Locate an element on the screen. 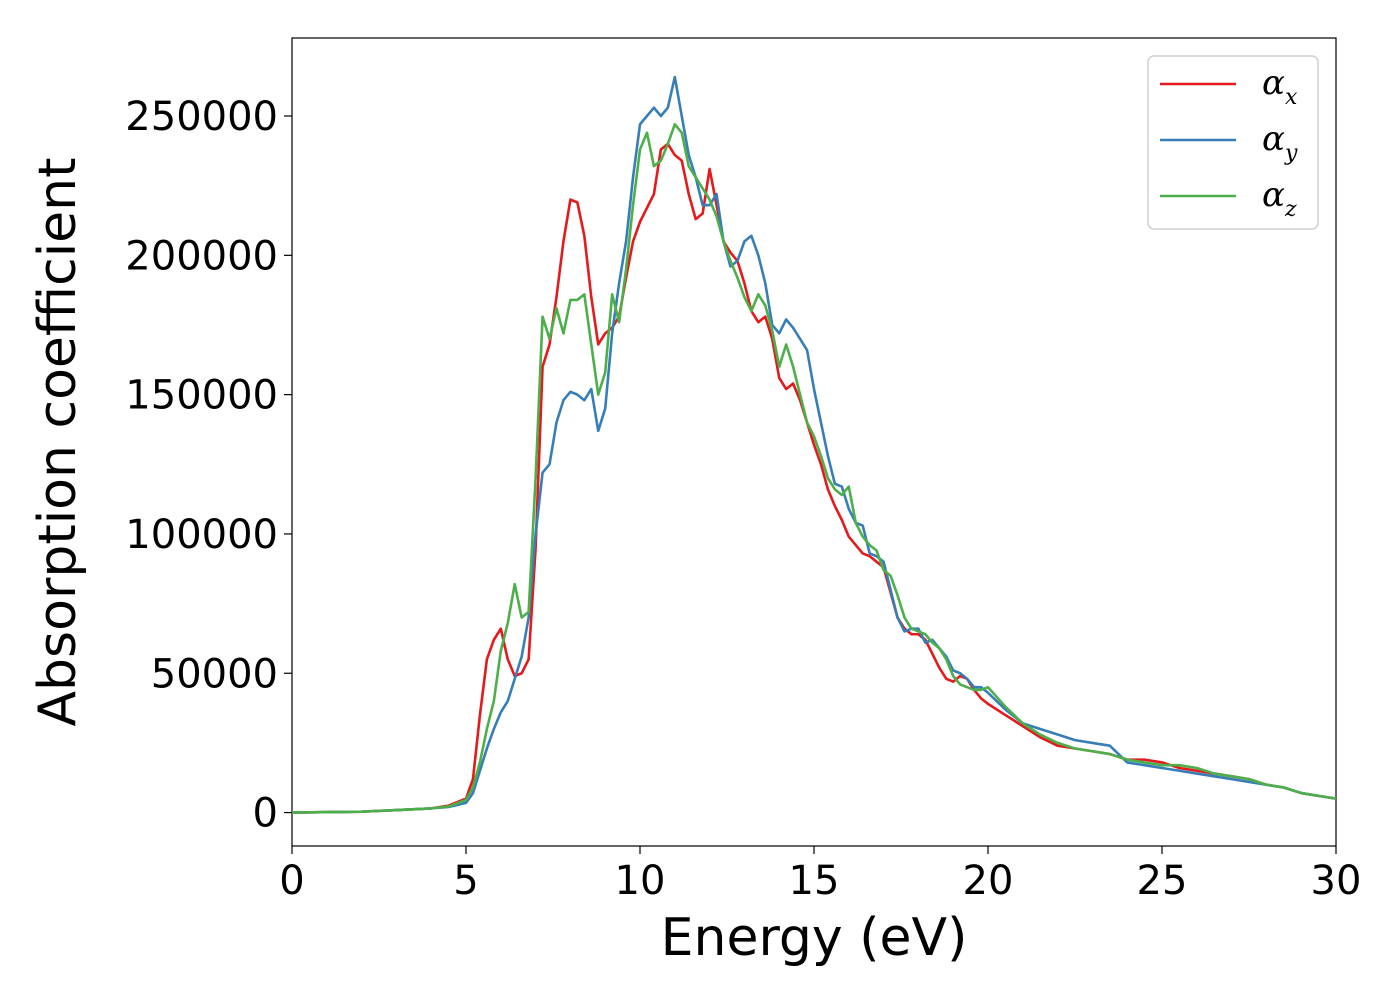  y-tick-label: 50000 is located at coordinates (214, 674).